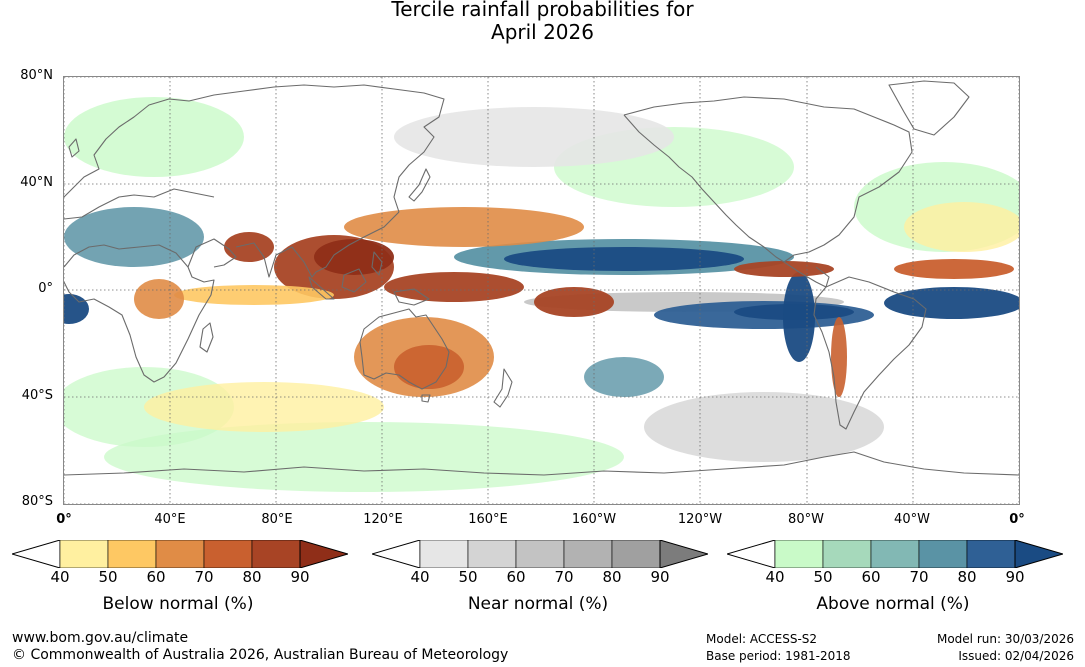 Image resolution: width=1085 pixels, height=667 pixels. Describe the element at coordinates (45, 288) in the screenshot. I see `latitude-label: 0°` at that location.